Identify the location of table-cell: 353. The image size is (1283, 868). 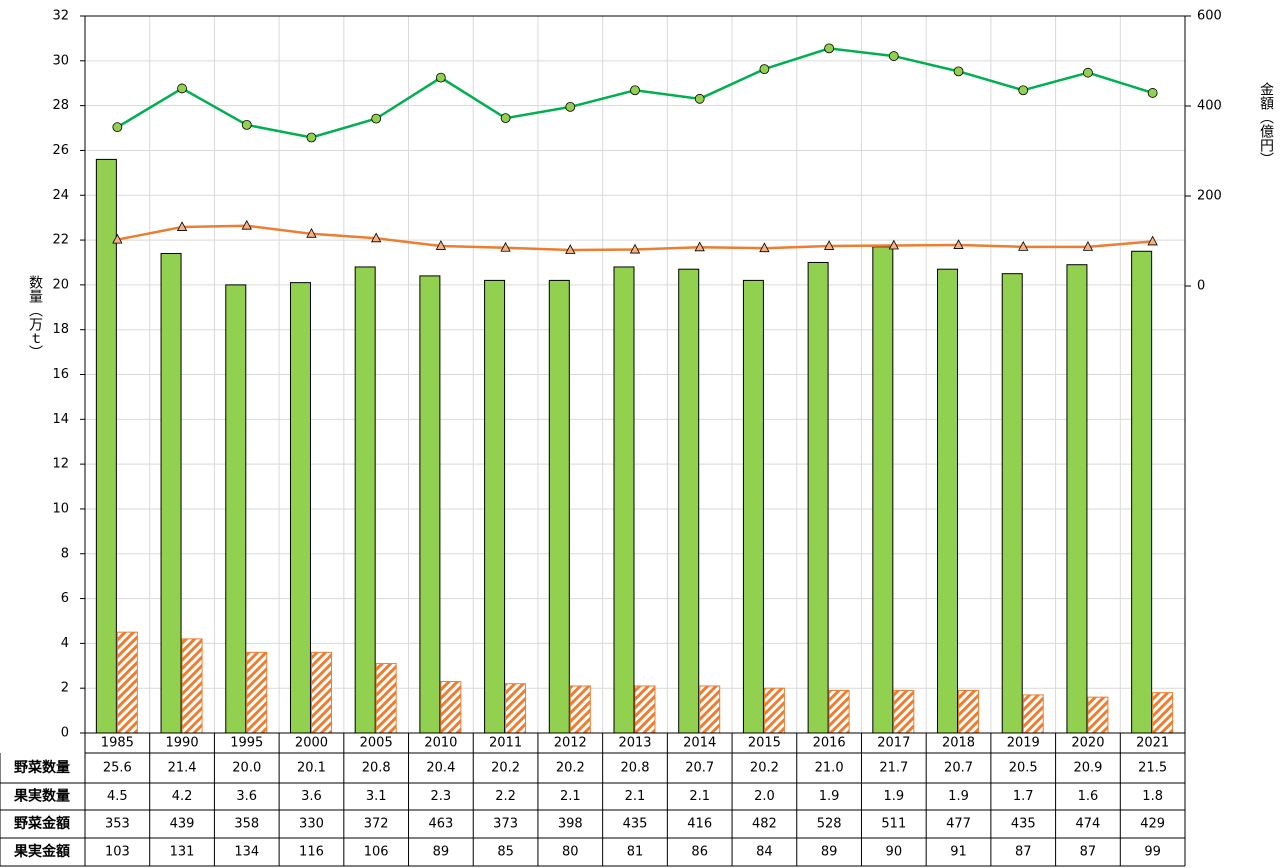
(117, 824).